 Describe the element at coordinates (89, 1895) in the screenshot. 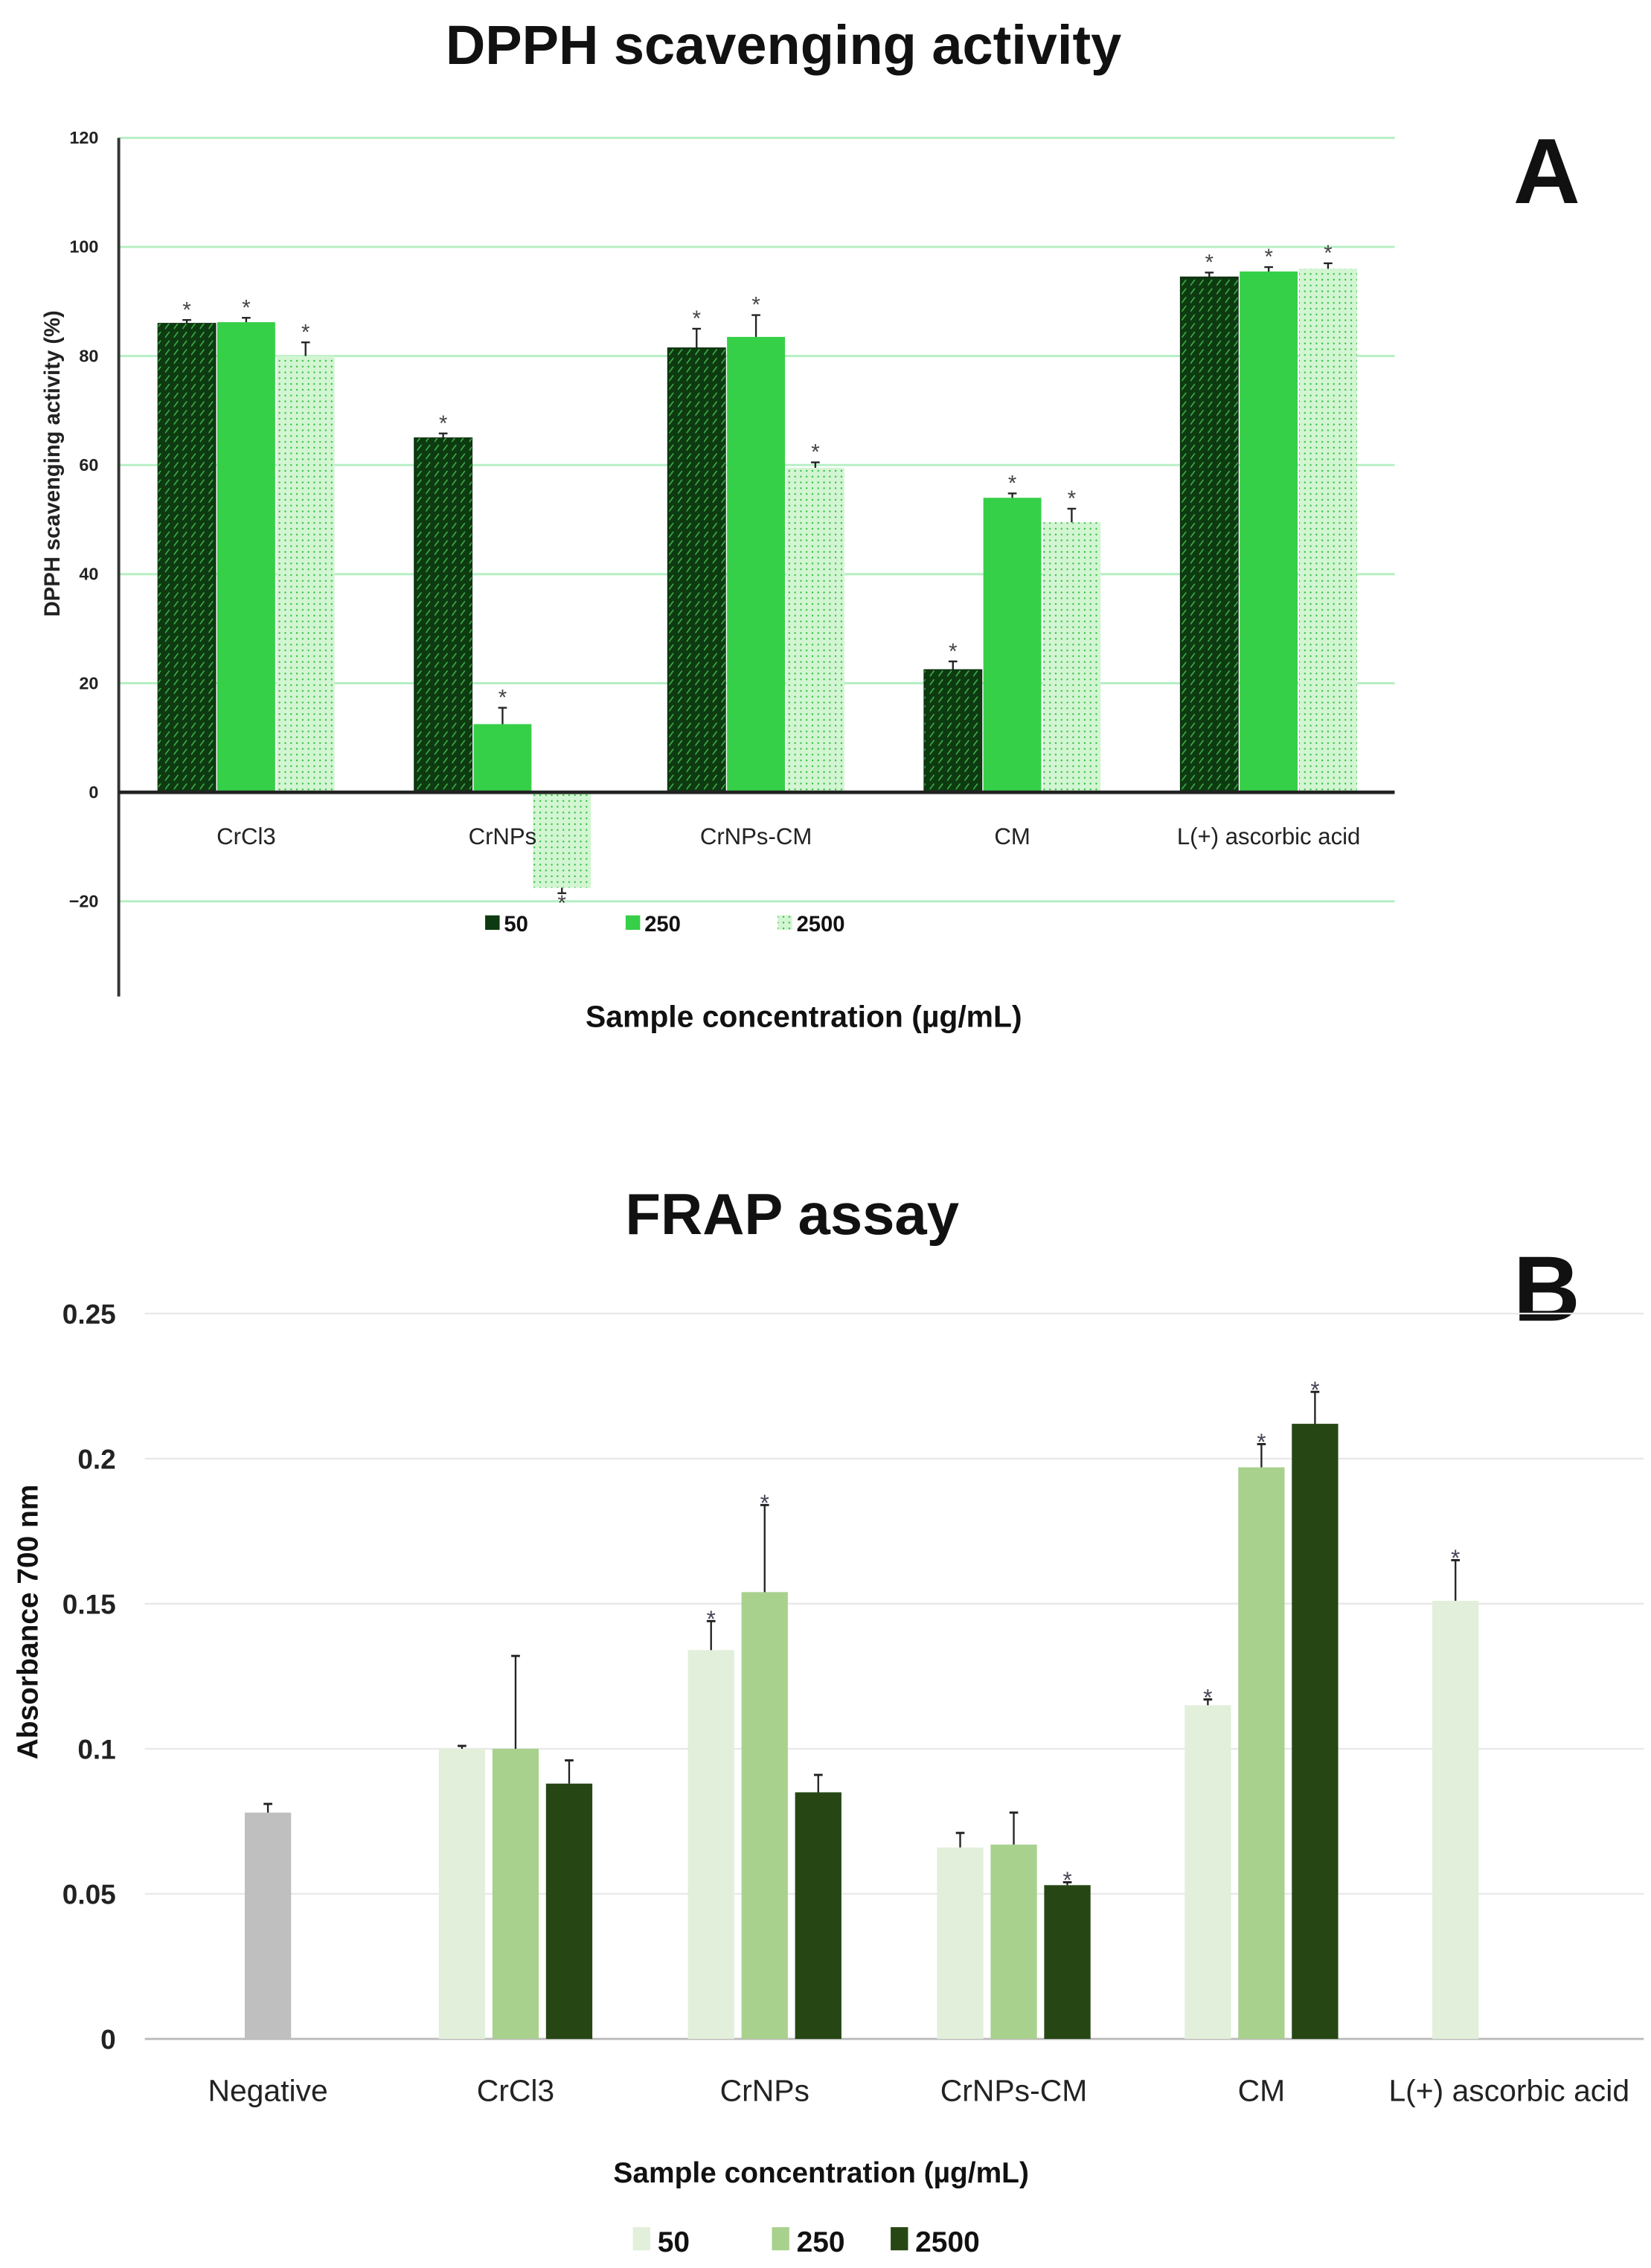

I see `y-tick-label: 0.05` at that location.